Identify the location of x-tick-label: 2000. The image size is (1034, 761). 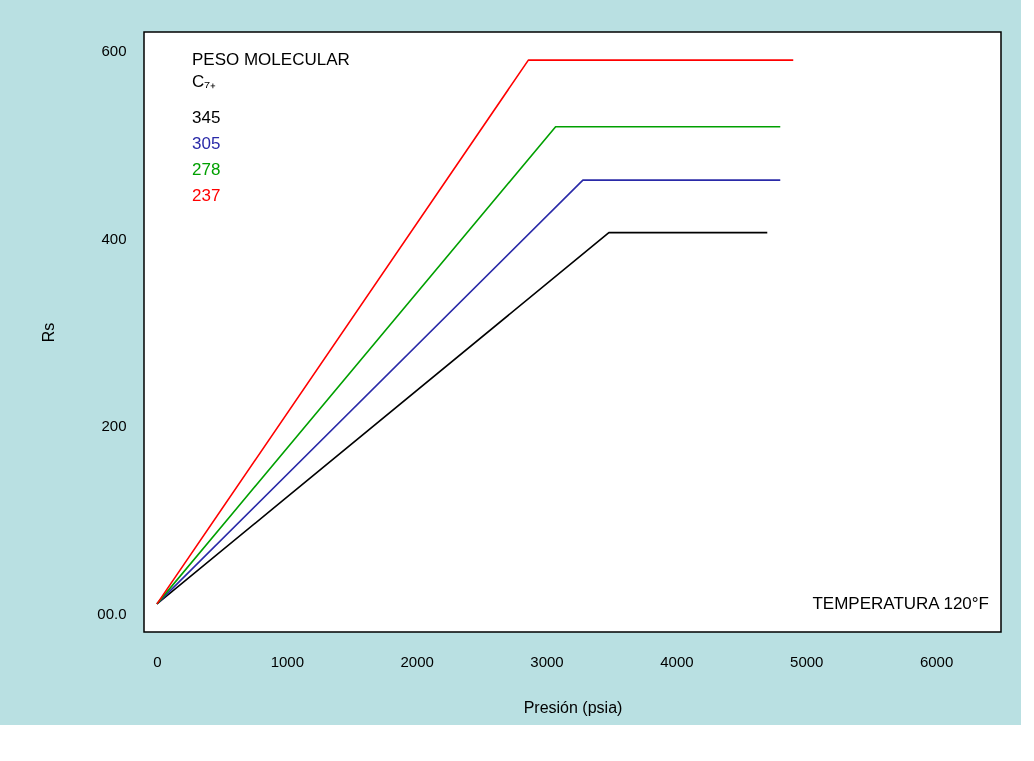
(417, 661).